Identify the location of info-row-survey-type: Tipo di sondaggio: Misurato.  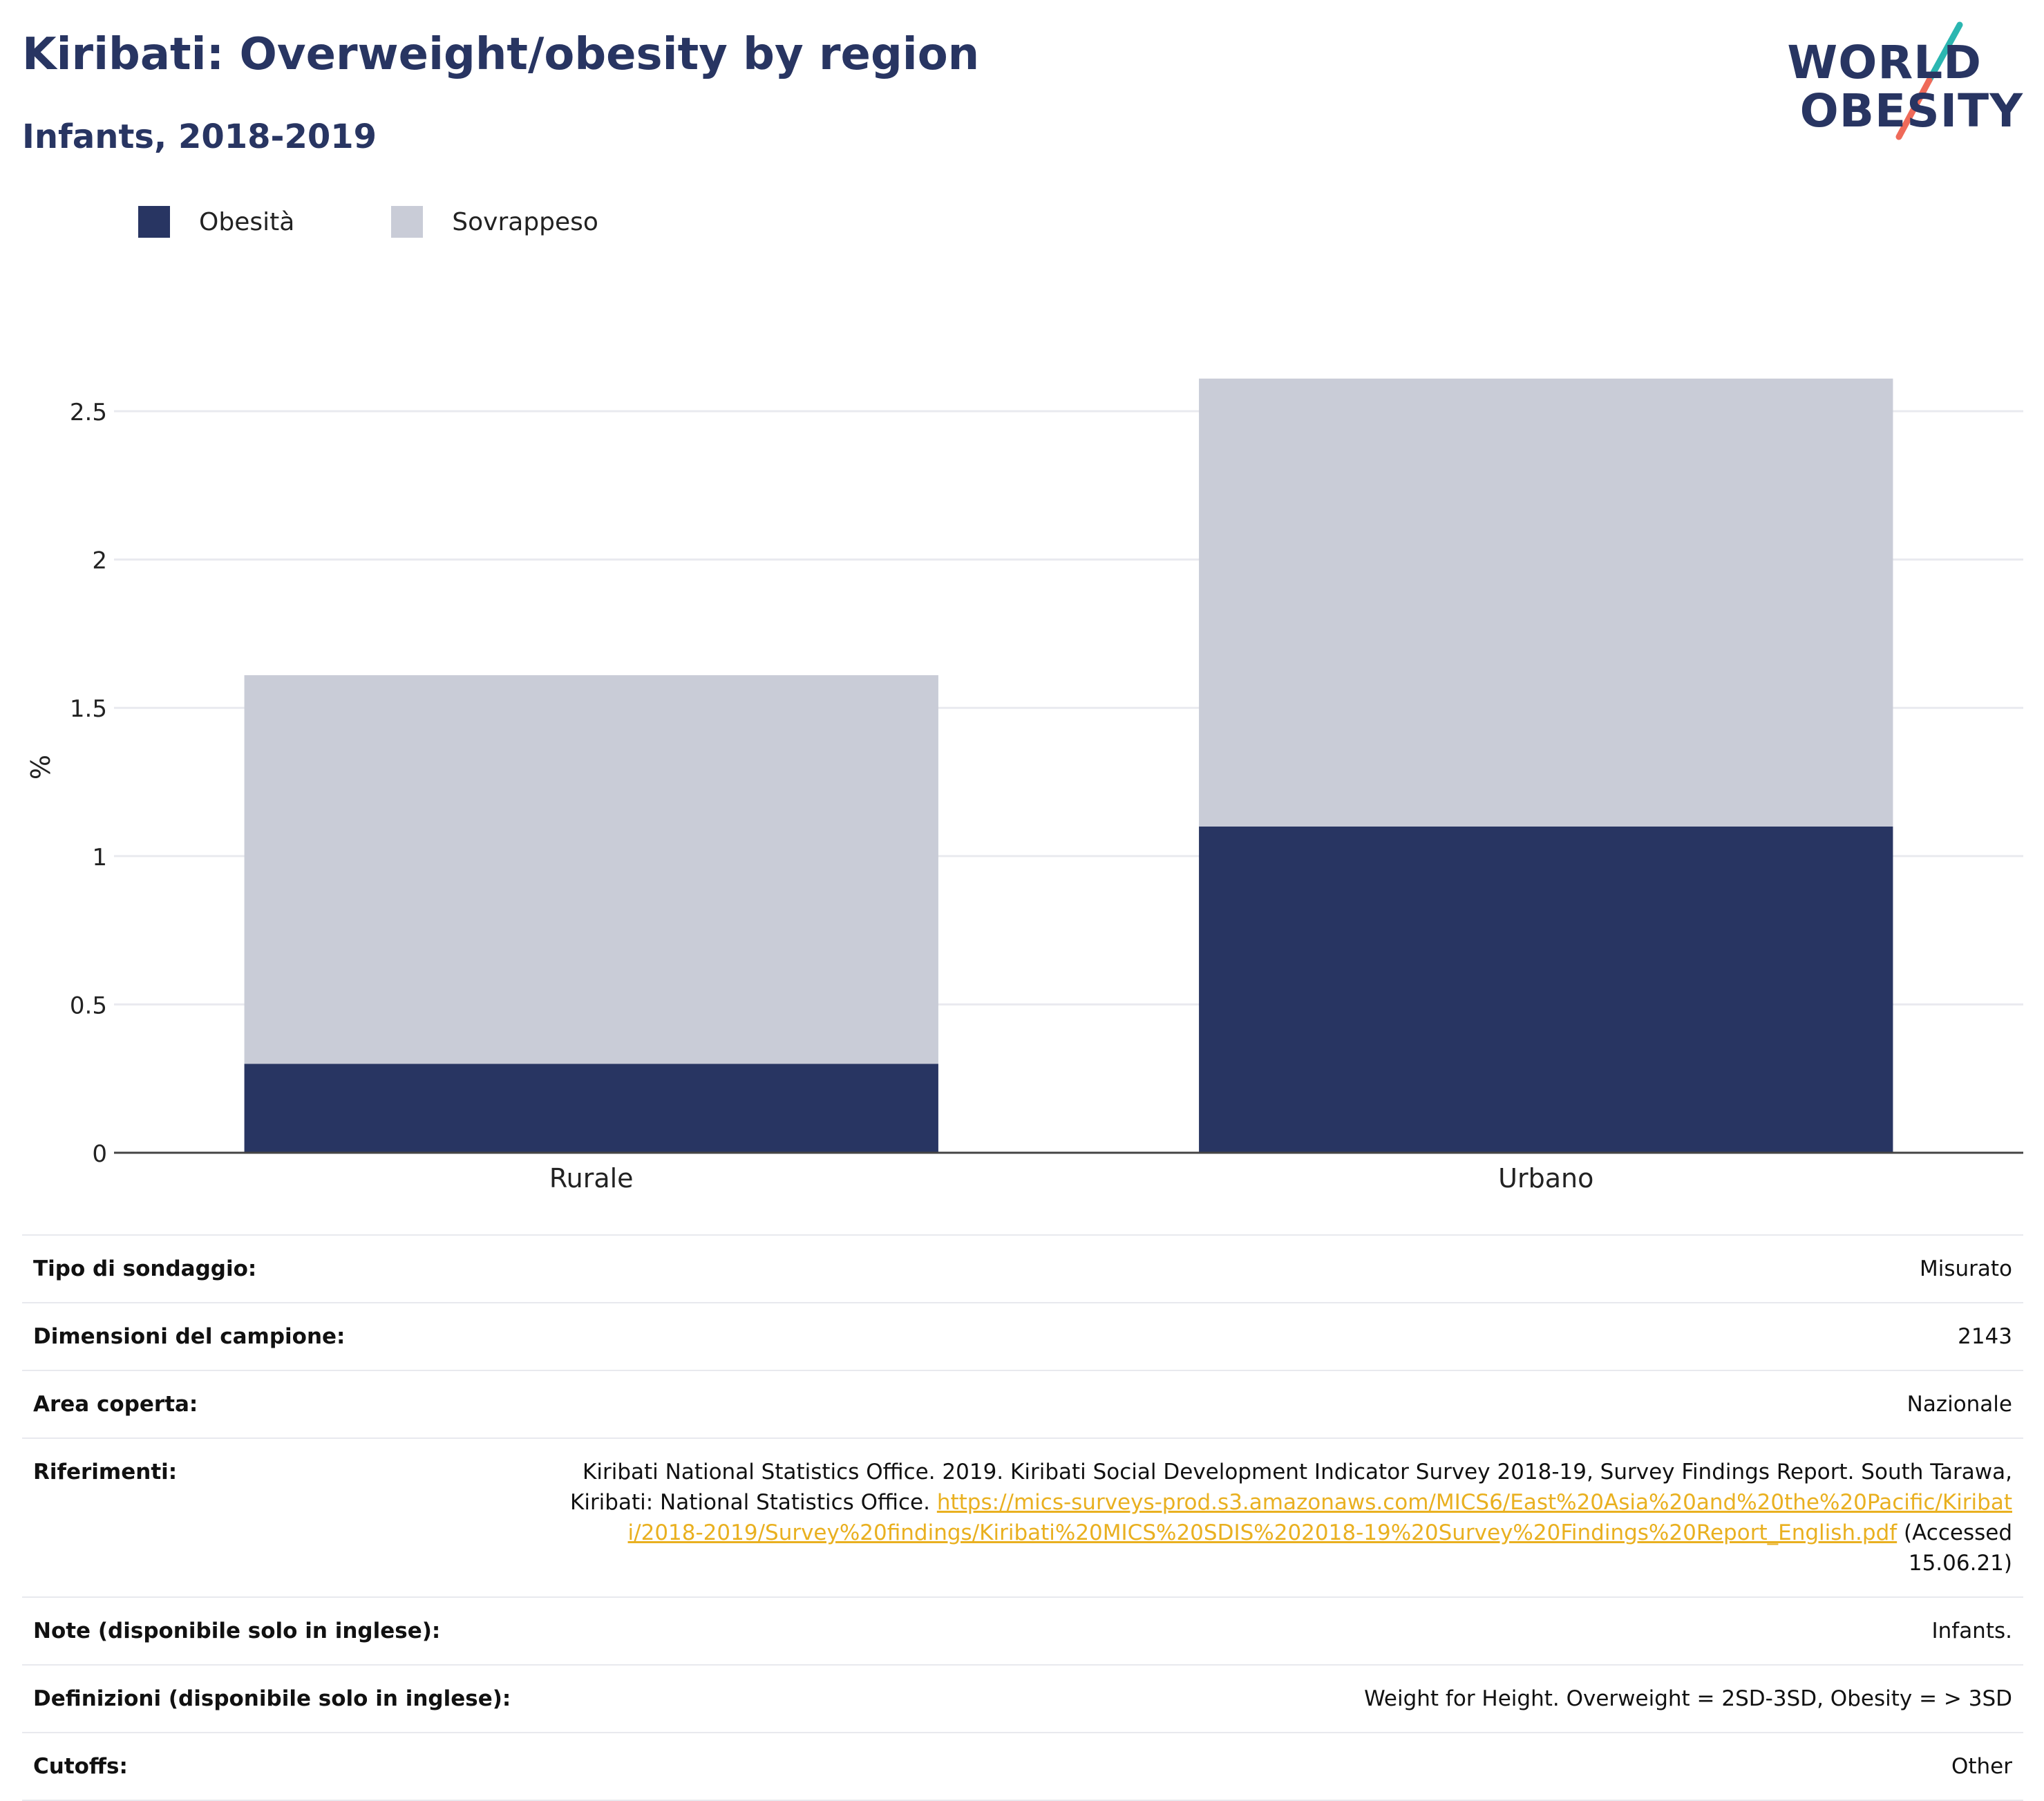
(1022, 1269).